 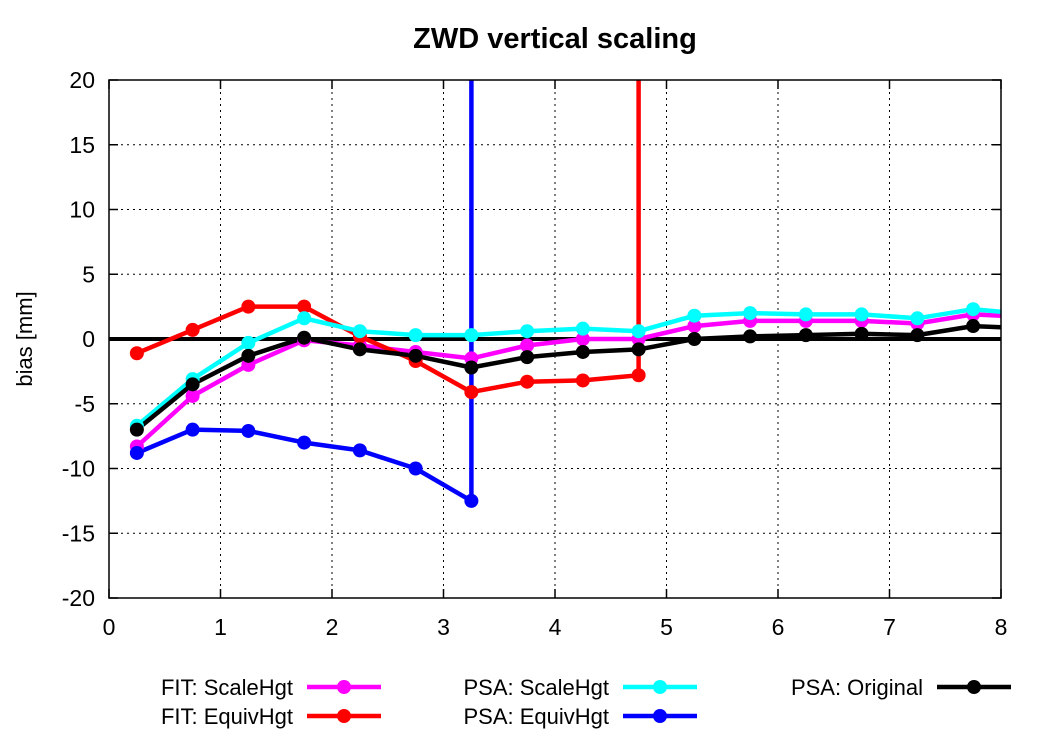 I want to click on legend-label: PSA: Original, so click(x=857, y=687).